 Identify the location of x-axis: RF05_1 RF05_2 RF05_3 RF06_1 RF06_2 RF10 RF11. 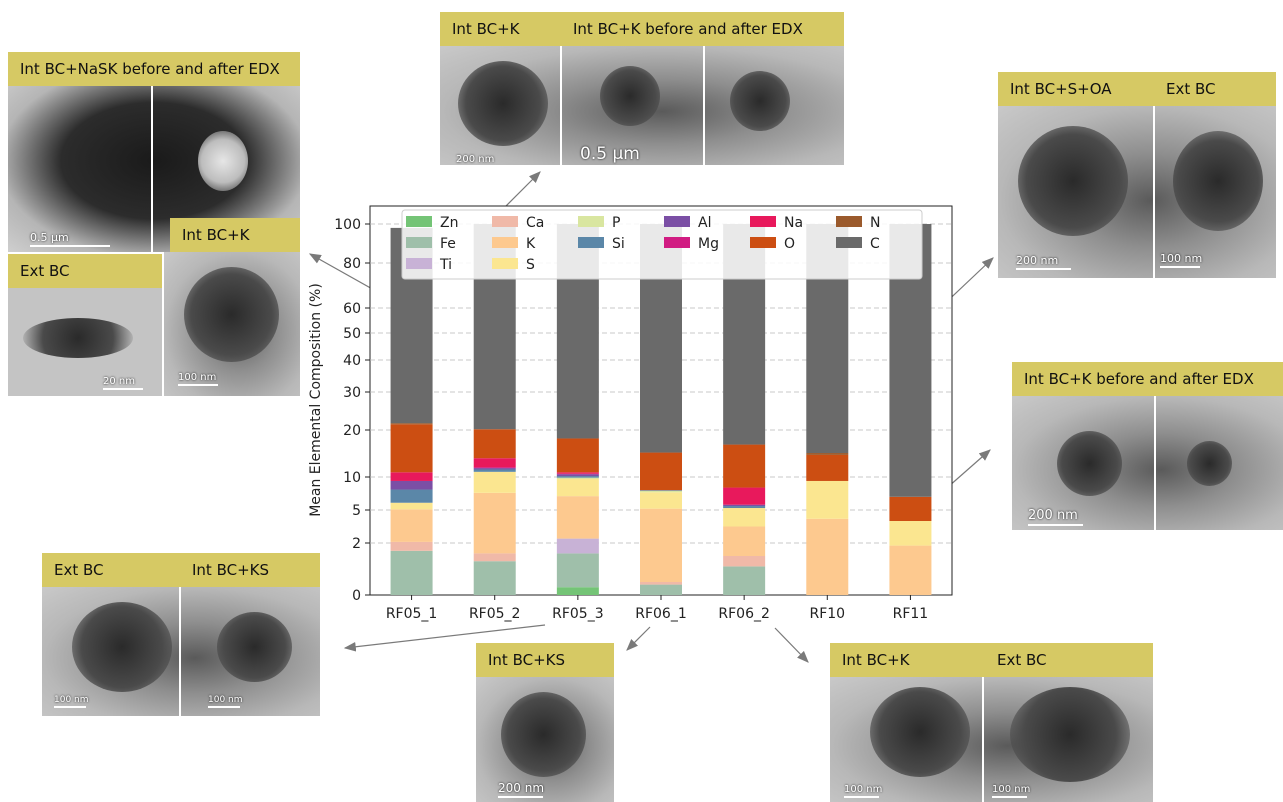
(657, 608).